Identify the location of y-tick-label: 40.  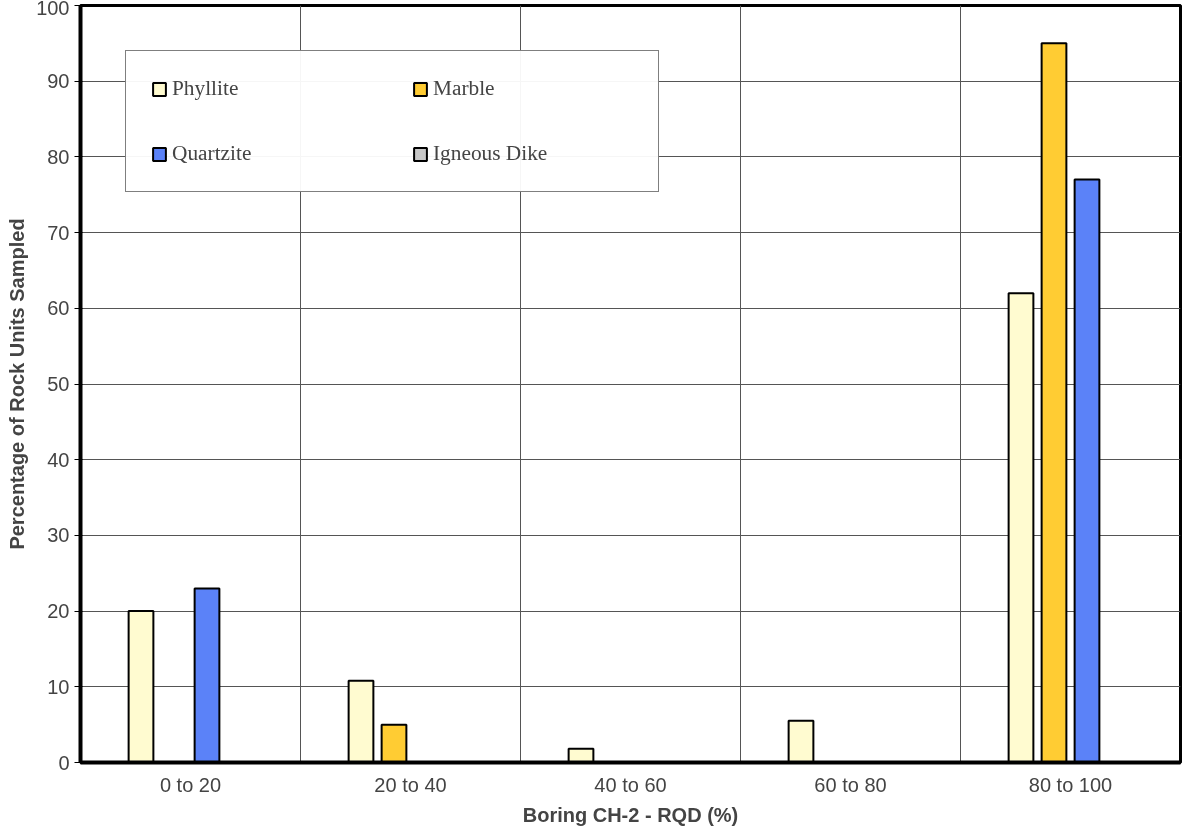
(58, 459).